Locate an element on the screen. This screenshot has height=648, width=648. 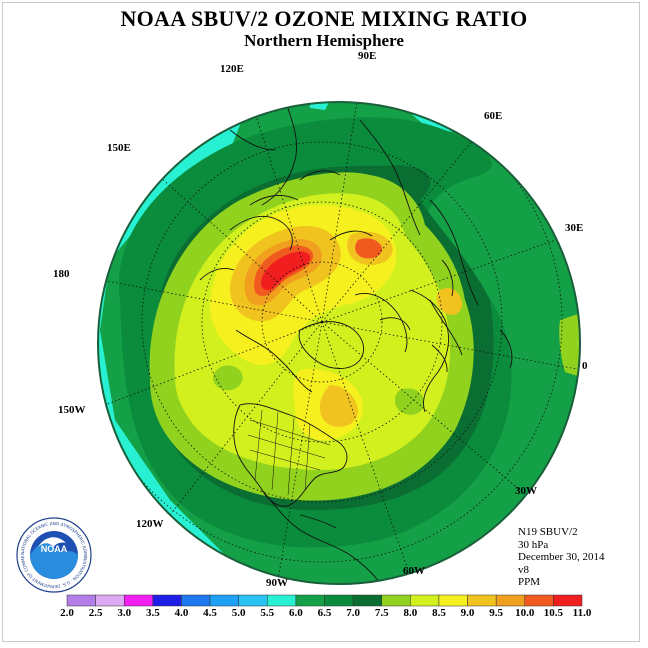
ozone-patch-7.5-b is located at coordinates (409, 401).